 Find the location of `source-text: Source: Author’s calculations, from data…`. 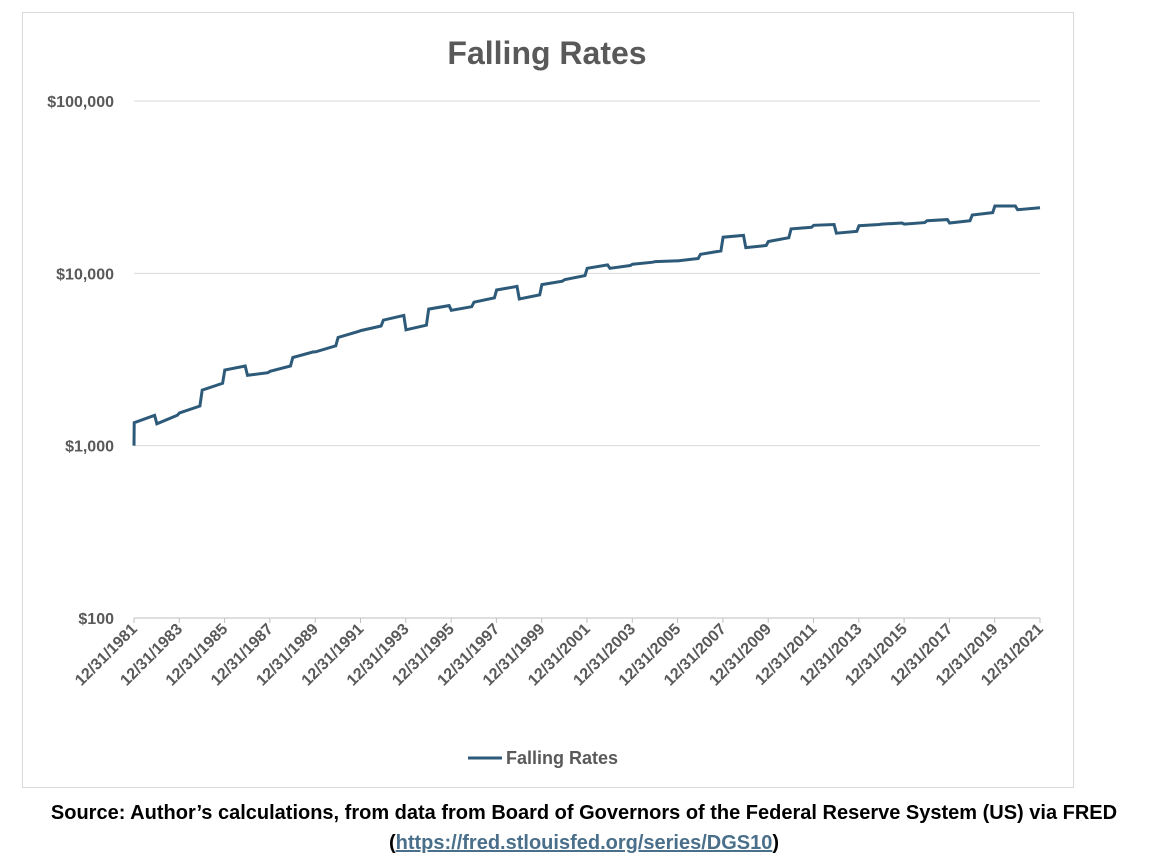

source-text: Source: Author’s calculations, from data… is located at coordinates (584, 828).